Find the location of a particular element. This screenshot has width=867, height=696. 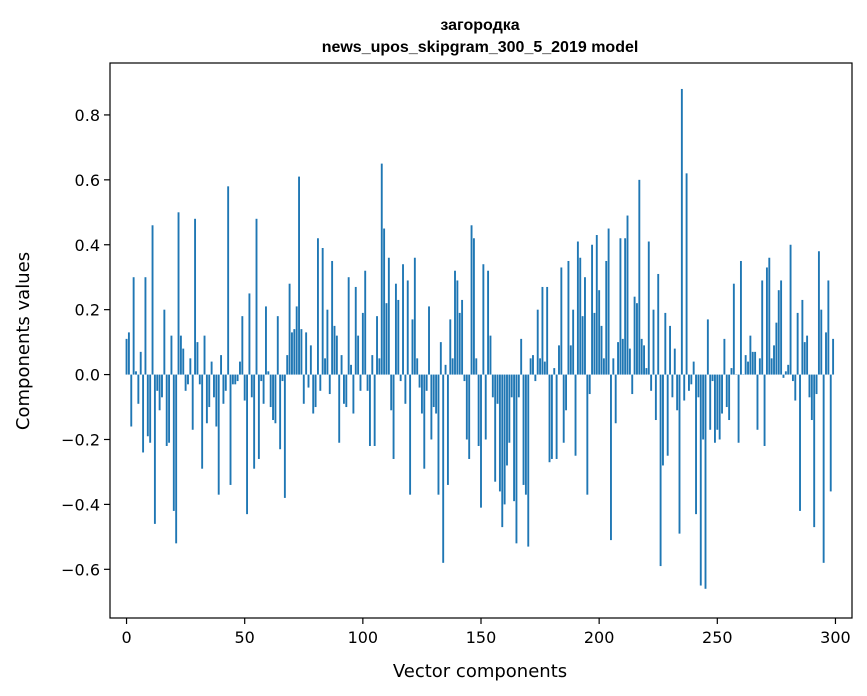

x-tick-label: 300 is located at coordinates (835, 637).